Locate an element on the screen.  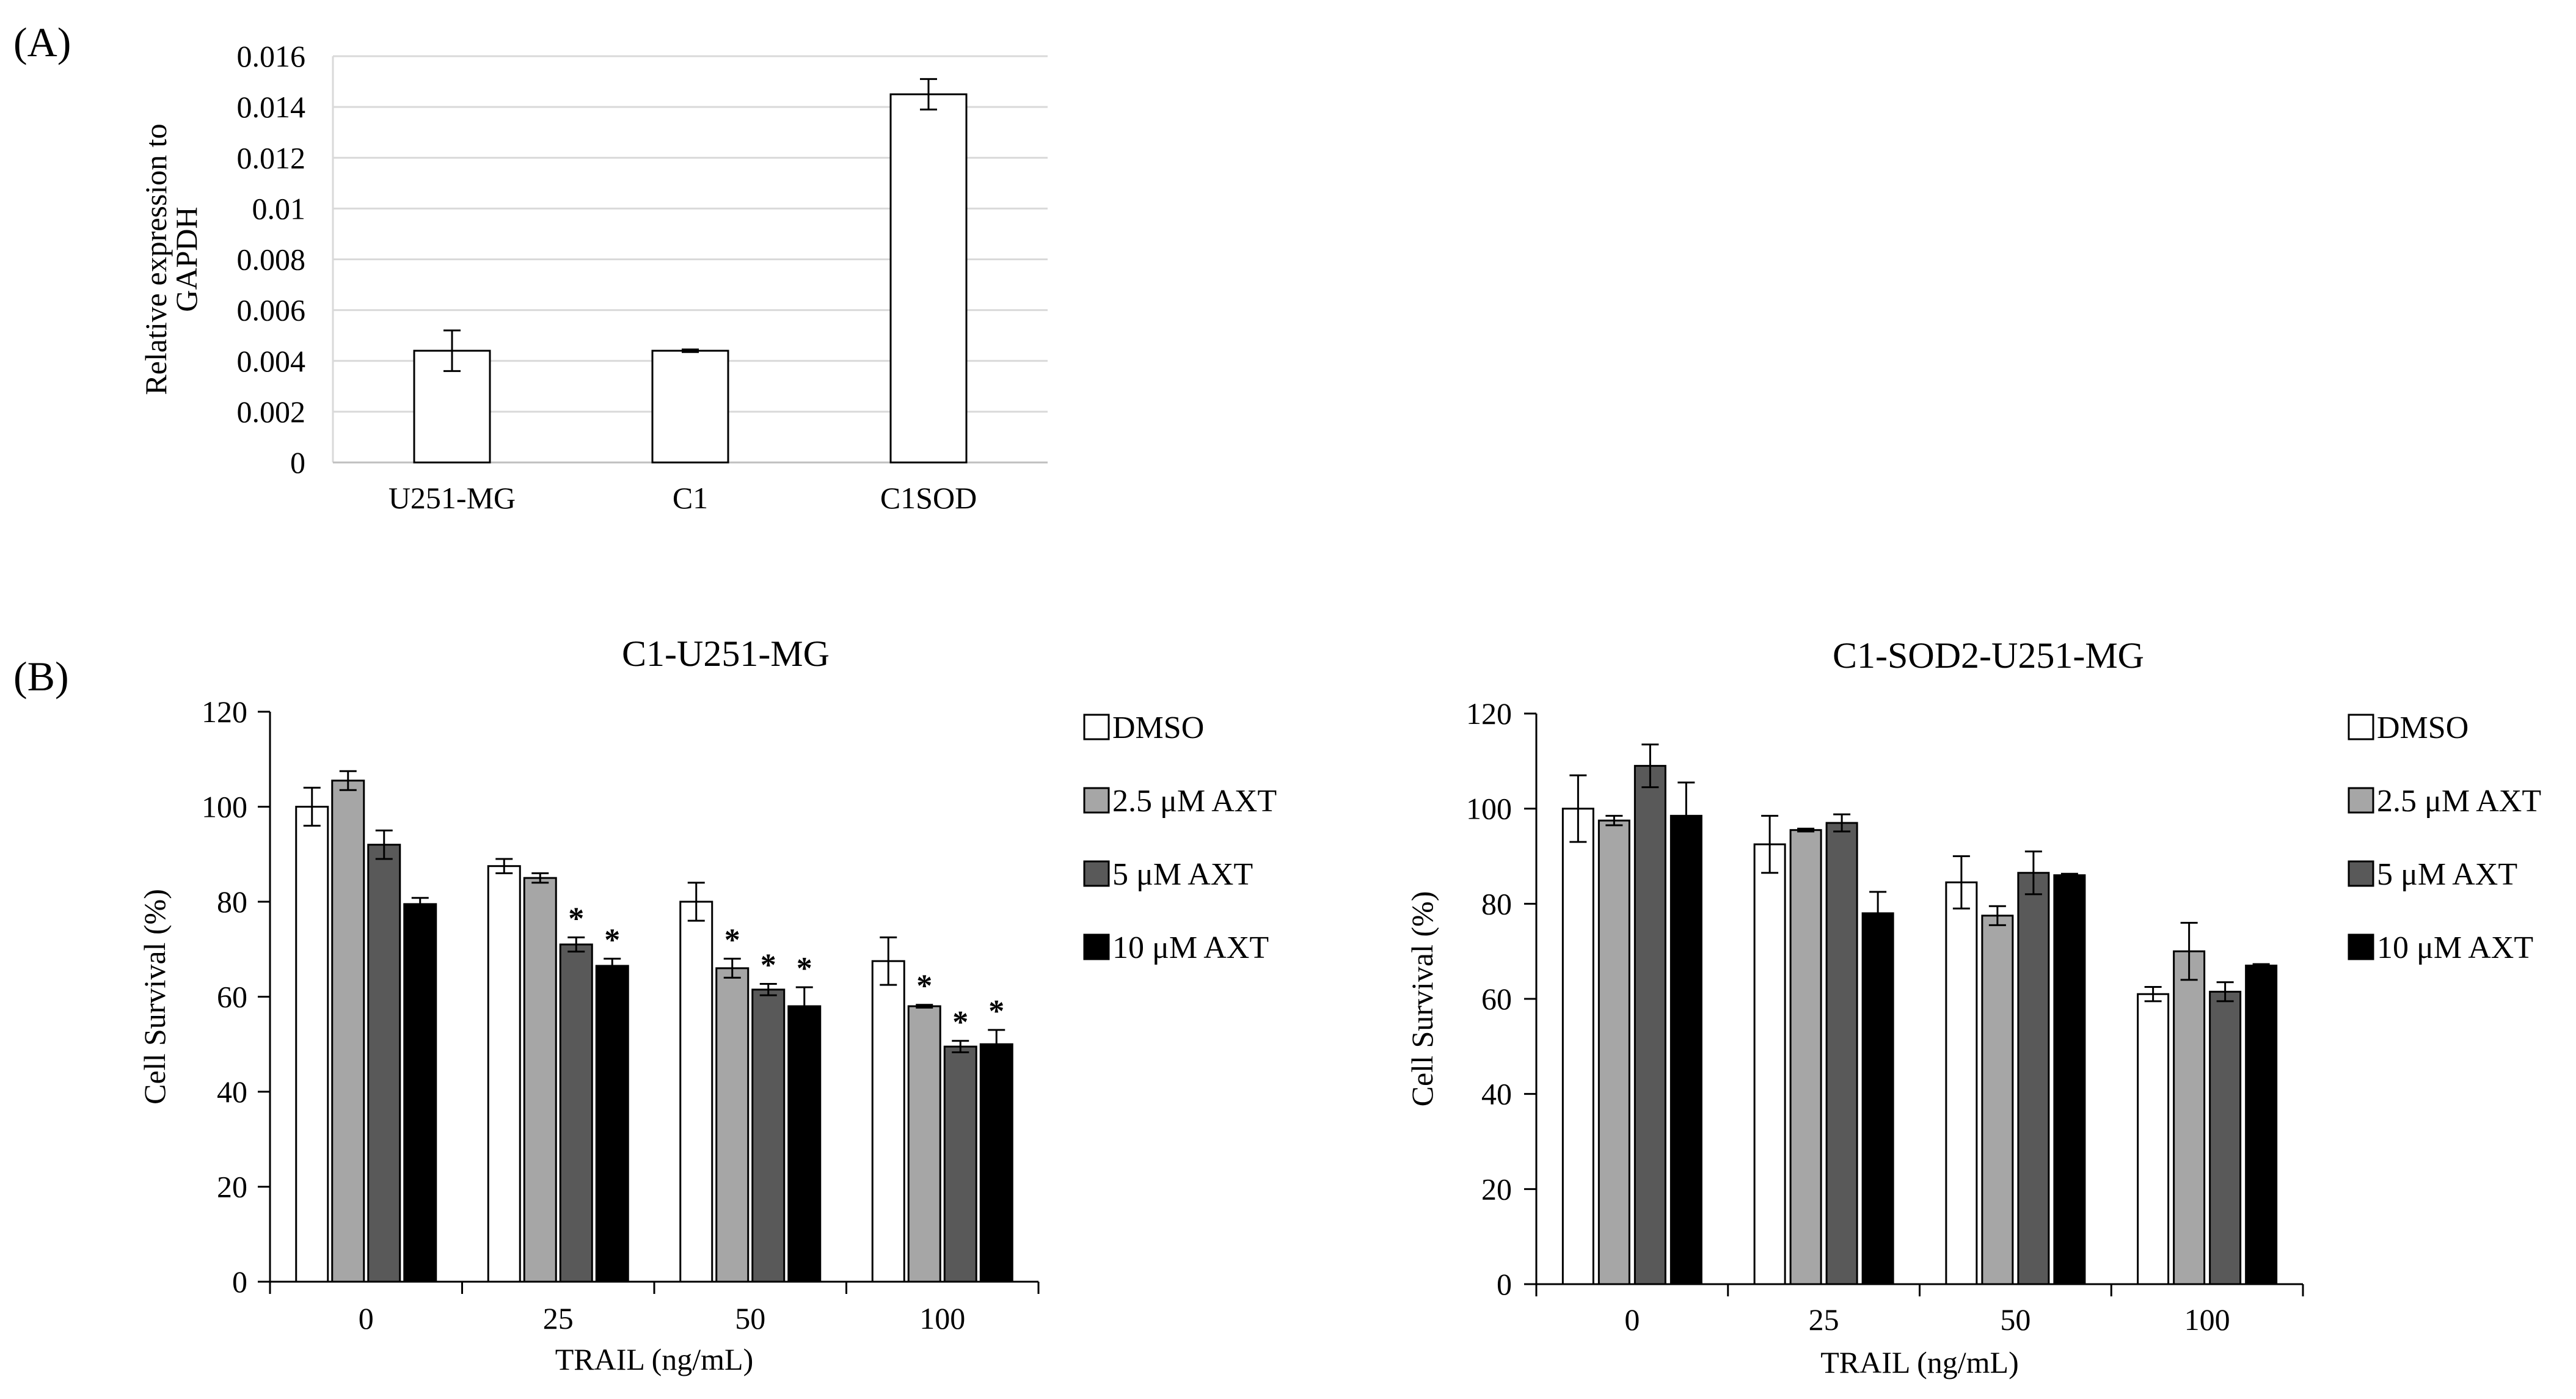
y-axis-label-line: Relative expression to is located at coordinates (156, 259).